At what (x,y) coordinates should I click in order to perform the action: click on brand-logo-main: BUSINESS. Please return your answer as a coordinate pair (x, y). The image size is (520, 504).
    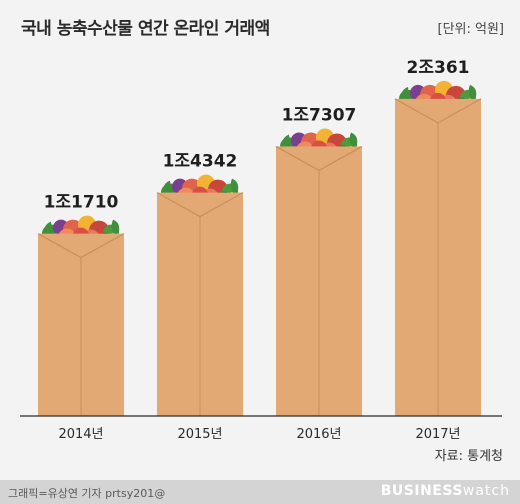
    Looking at the image, I should click on (421, 491).